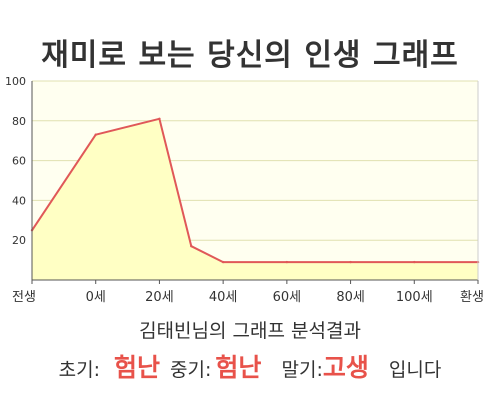 The image size is (500, 400). I want to click on x-tick-label: 20세, so click(159, 297).